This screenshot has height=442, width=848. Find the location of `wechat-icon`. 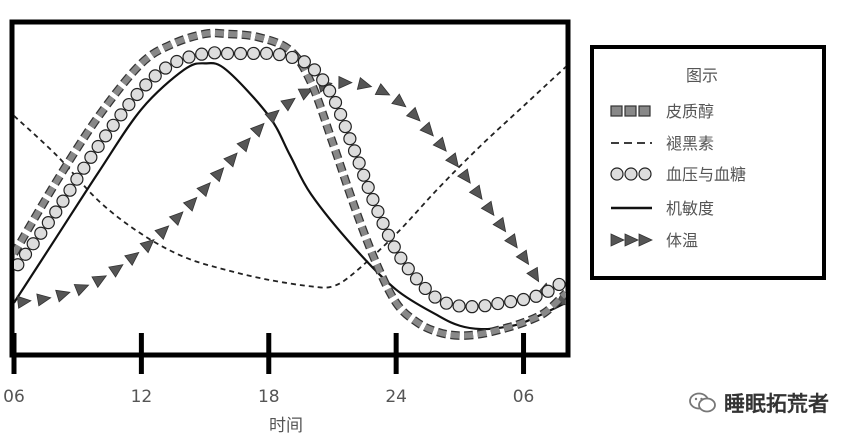

wechat-icon is located at coordinates (702, 402).